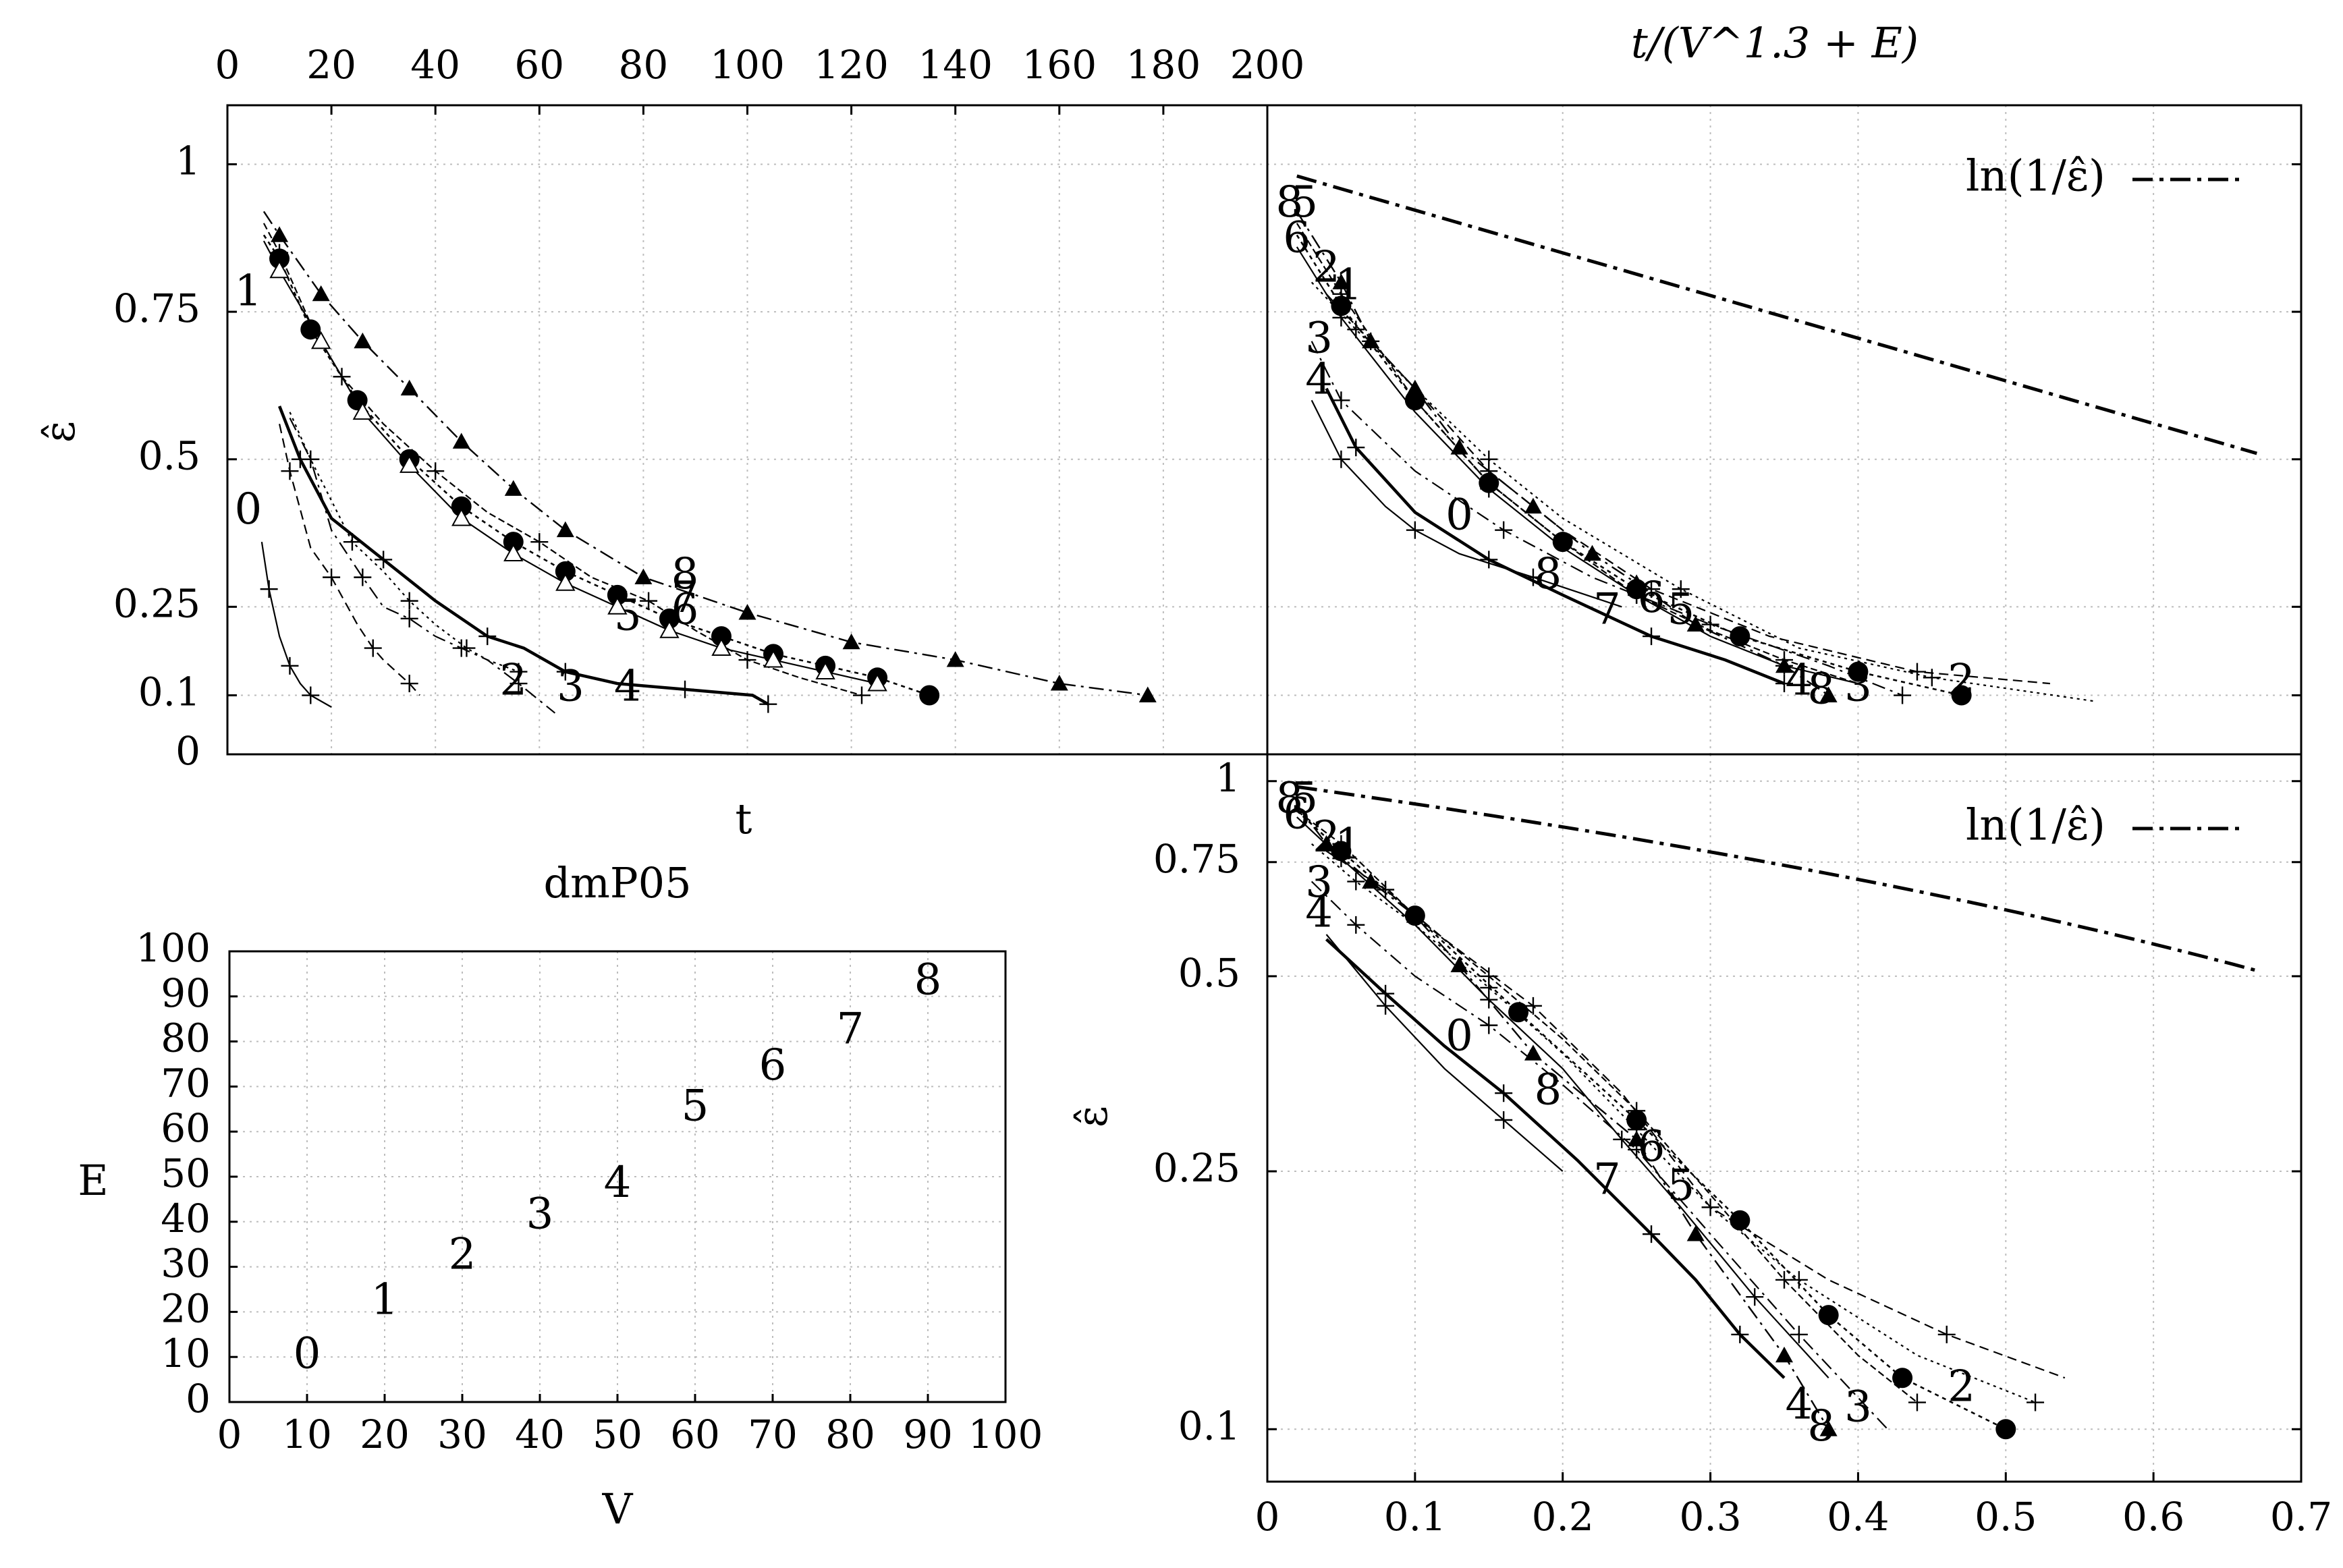 Image resolution: width=2343 pixels, height=1568 pixels. What do you see at coordinates (773, 1434) in the screenshot?
I see `x-tick-label: 70` at bounding box center [773, 1434].